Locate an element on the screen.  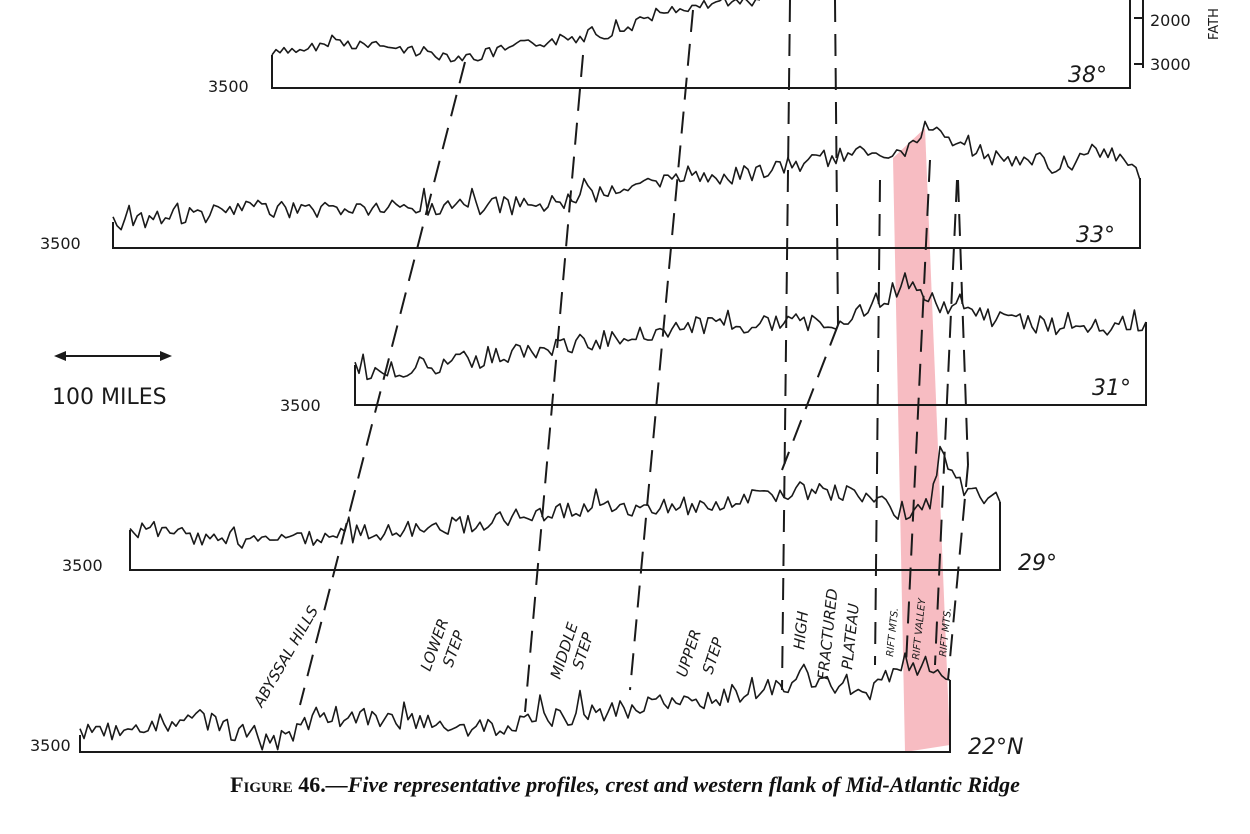
depth-label-33: 3500 is located at coordinates (60, 243).